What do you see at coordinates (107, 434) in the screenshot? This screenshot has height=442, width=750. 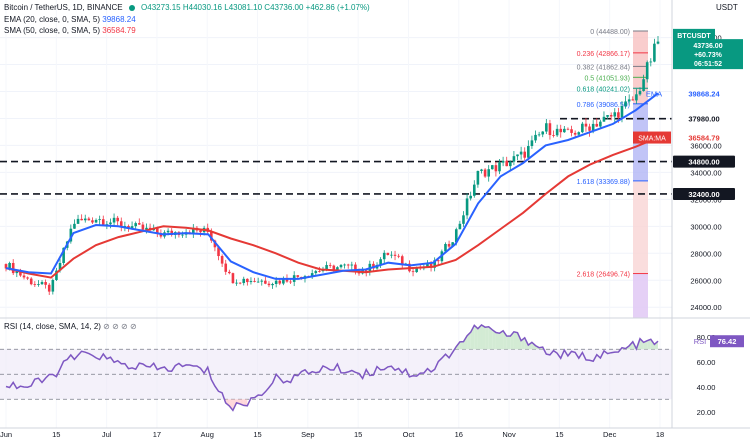 I see `time-tick-label: Jul` at bounding box center [107, 434].